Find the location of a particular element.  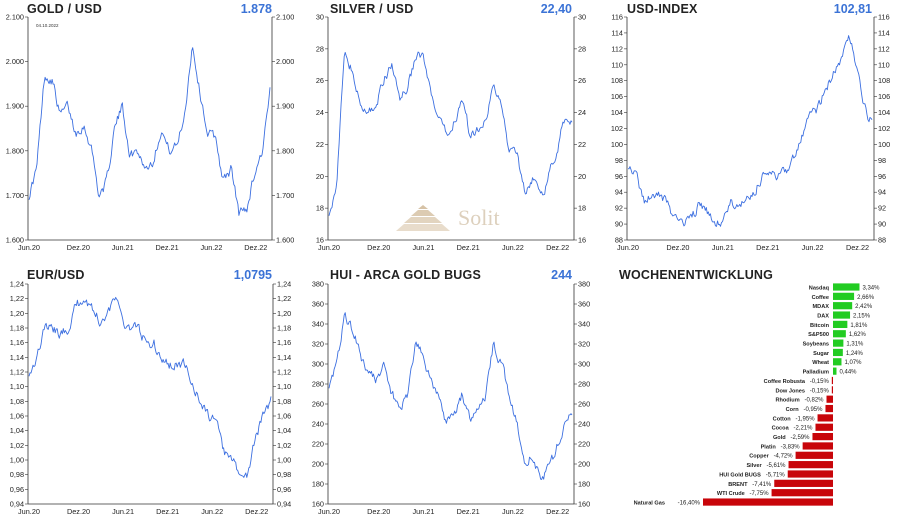

y-tick-label-right: 104 is located at coordinates (884, 112).